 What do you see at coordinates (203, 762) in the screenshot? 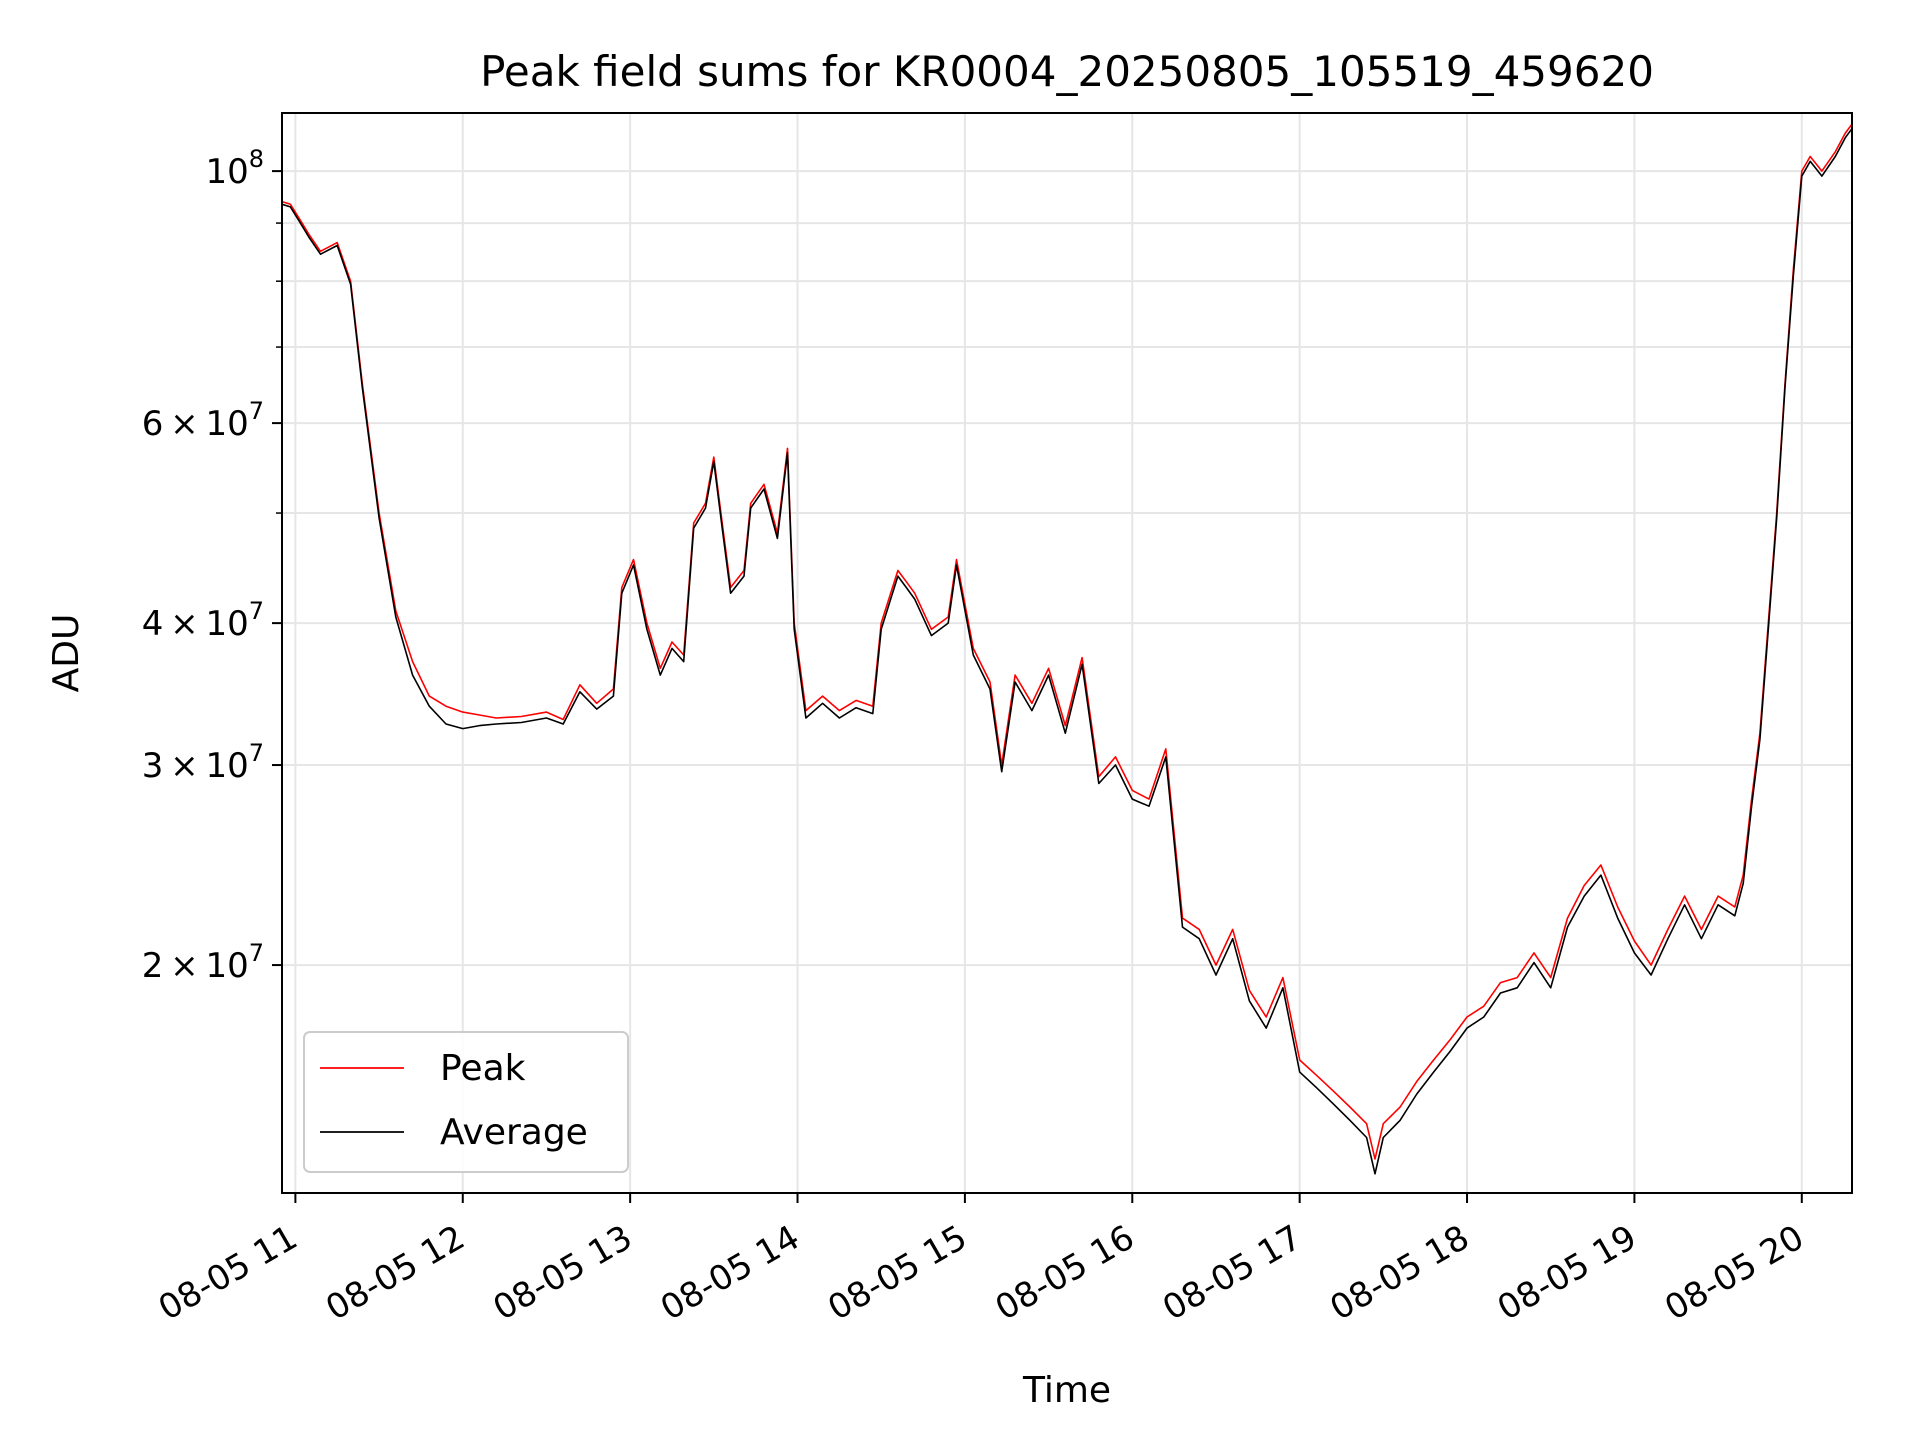
I see `y-tick-label: 3 × 10⁷` at bounding box center [203, 762].